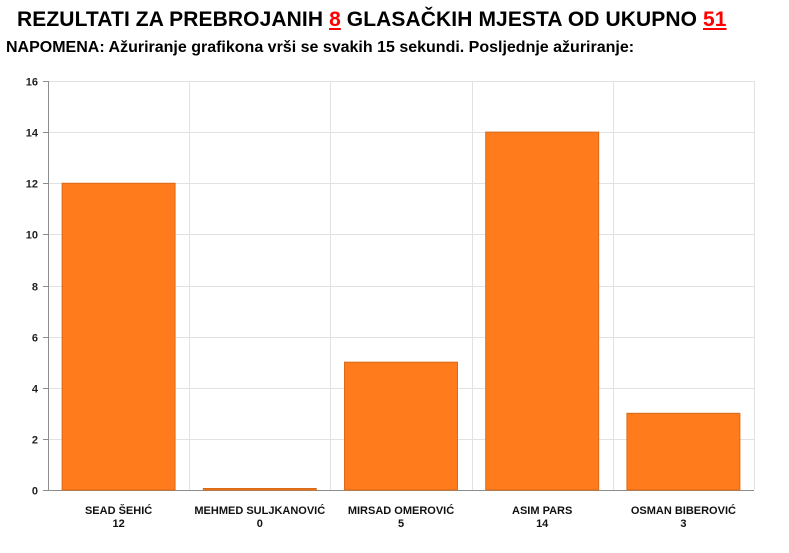 The image size is (789, 553). I want to click on total-stations-count: 51, so click(715, 19).